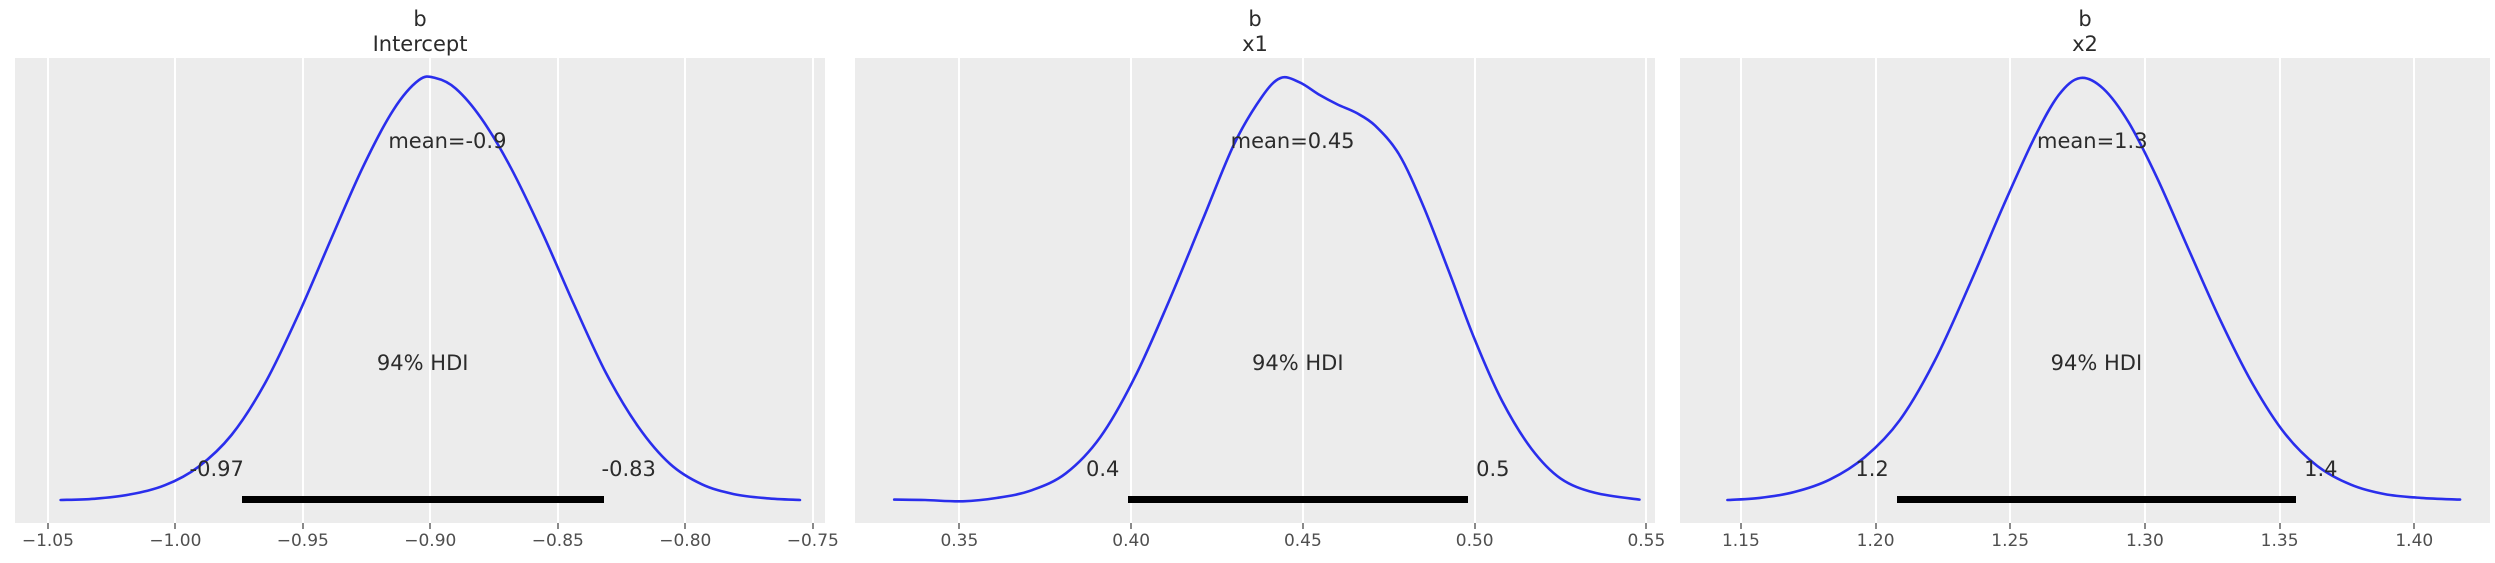 This screenshot has height=563, width=2495. Describe the element at coordinates (302, 541) in the screenshot. I see `x-tick-label: −0.95` at that location.